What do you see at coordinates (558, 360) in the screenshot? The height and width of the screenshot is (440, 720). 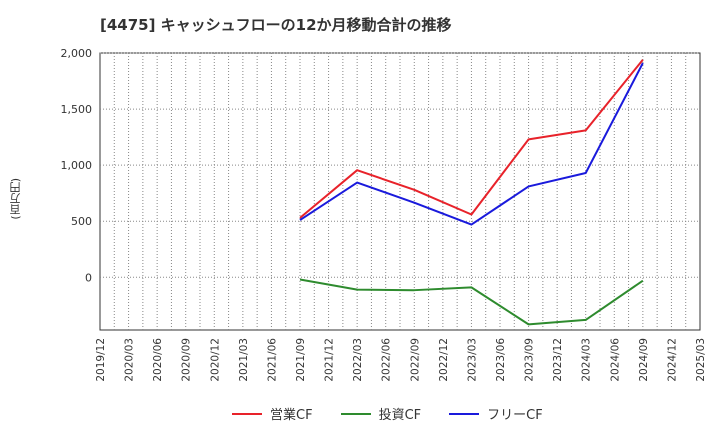 I see `x-tick-label: 2023/12` at bounding box center [558, 360].